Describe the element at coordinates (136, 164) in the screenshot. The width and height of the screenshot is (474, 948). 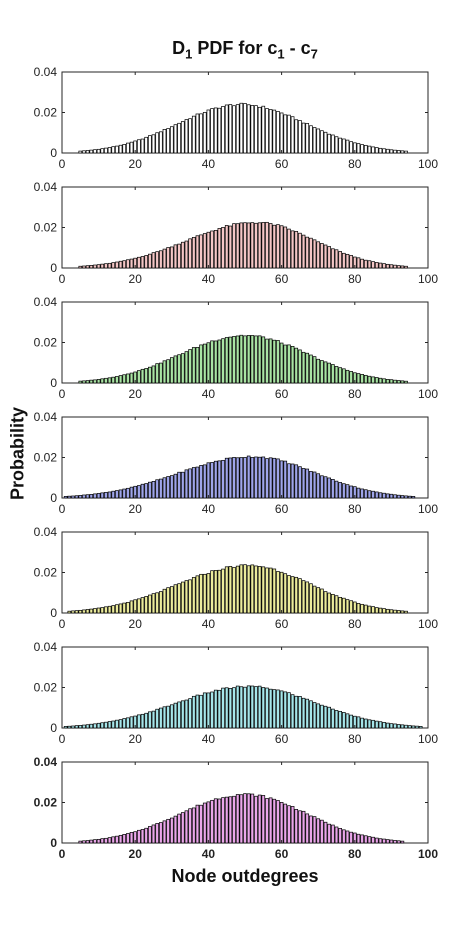
I see `x-tick-label: 20` at that location.